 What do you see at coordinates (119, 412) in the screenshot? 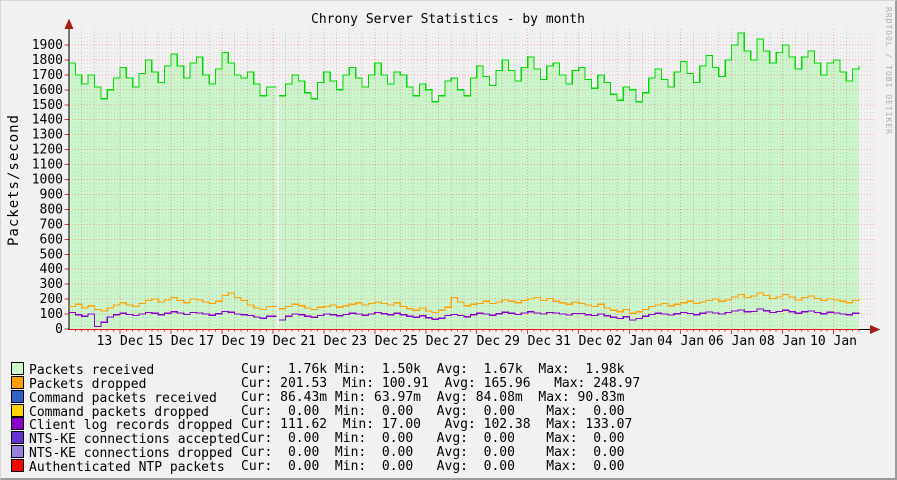
I see `legend-label: Command packets dropped` at bounding box center [119, 412].